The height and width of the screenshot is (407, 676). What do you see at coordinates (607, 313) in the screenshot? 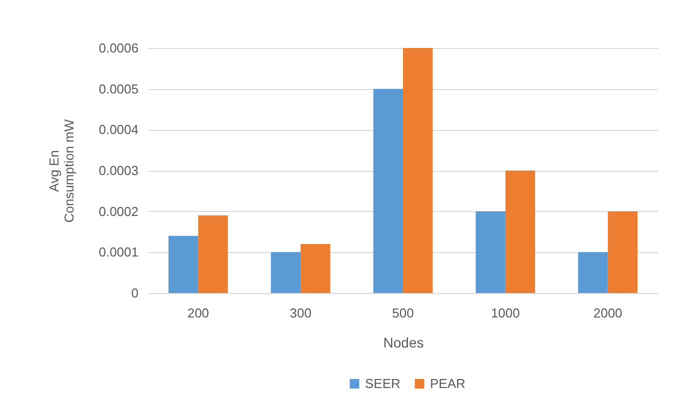
I see `x-tick-label: 2000` at bounding box center [607, 313].